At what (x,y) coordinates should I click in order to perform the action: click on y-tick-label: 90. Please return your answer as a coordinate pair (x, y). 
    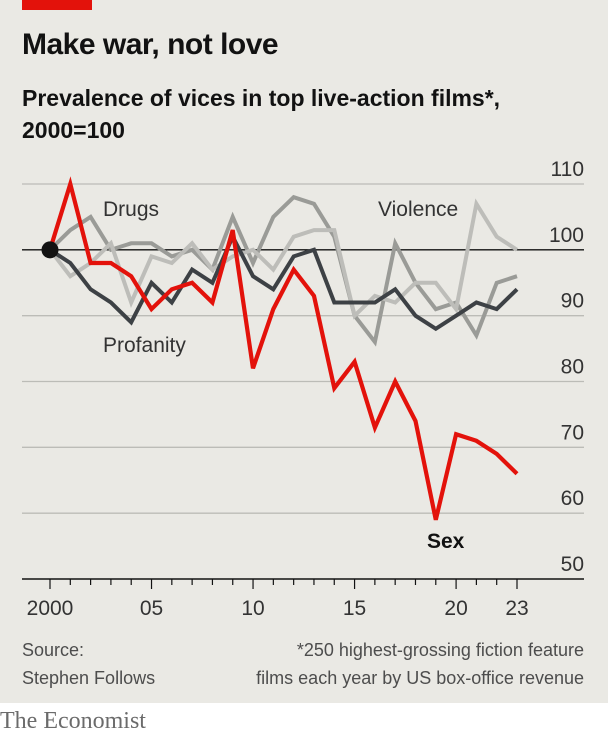
    Looking at the image, I should click on (572, 301).